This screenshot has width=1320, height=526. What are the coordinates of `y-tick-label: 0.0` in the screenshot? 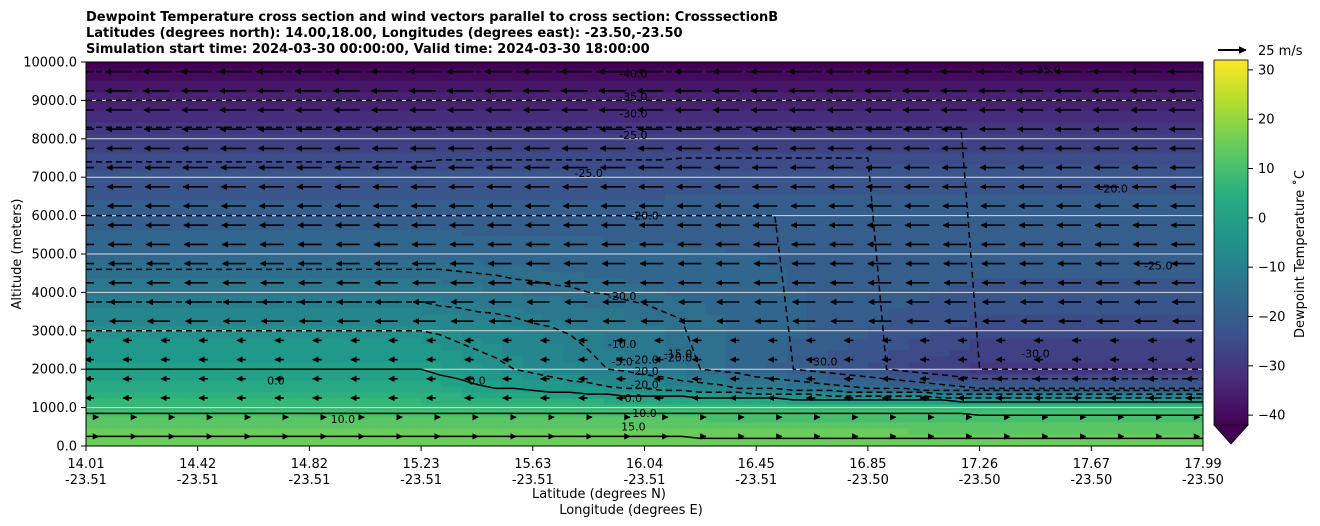 It's located at (66, 447).